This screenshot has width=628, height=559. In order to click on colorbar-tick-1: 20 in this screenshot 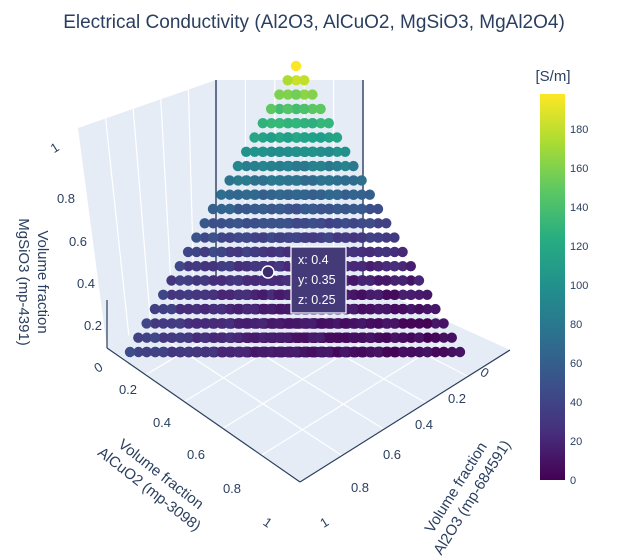, I will do `click(576, 442)`.